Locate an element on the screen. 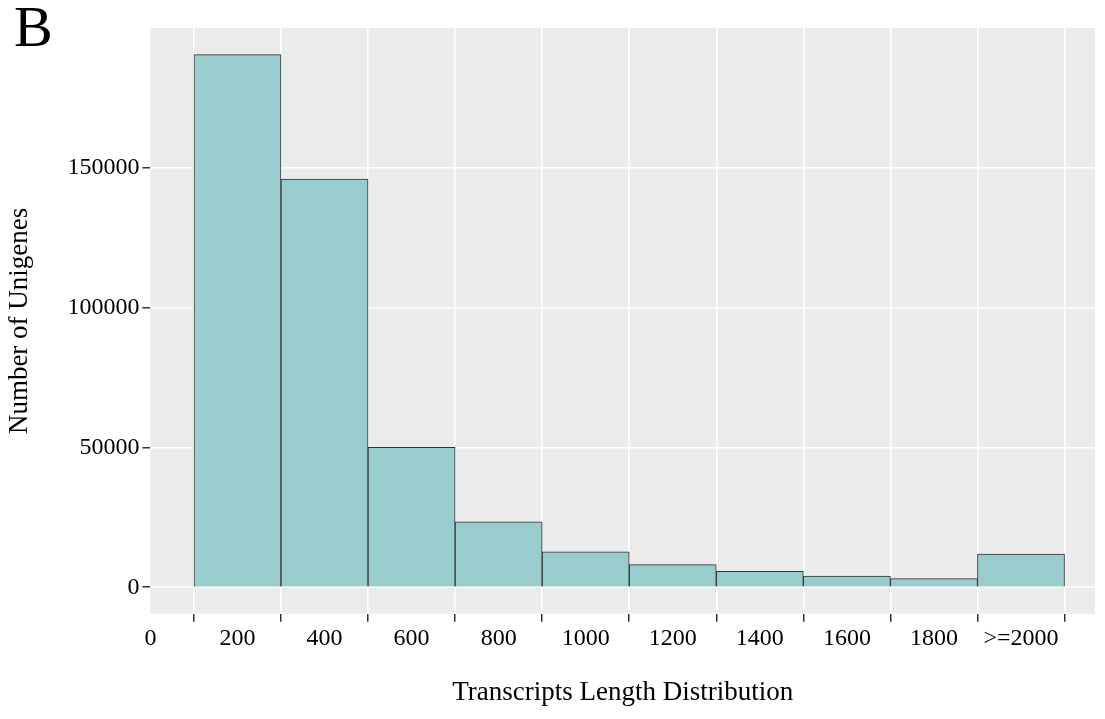  y-tick-label: 50000 is located at coordinates (109, 445).